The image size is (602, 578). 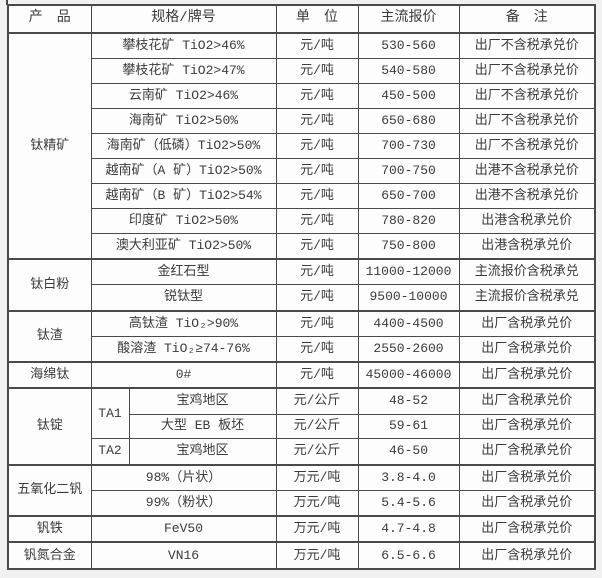 I want to click on price-cell: 530-560, so click(x=408, y=46).